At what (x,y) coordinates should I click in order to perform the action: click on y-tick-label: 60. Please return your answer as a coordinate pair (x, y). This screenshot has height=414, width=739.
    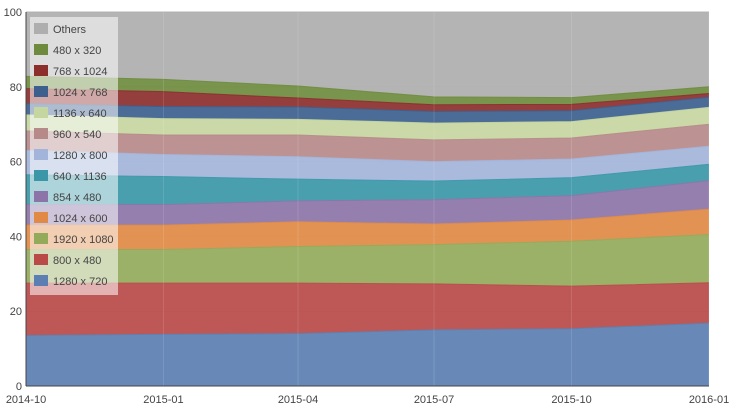
    Looking at the image, I should click on (16, 163).